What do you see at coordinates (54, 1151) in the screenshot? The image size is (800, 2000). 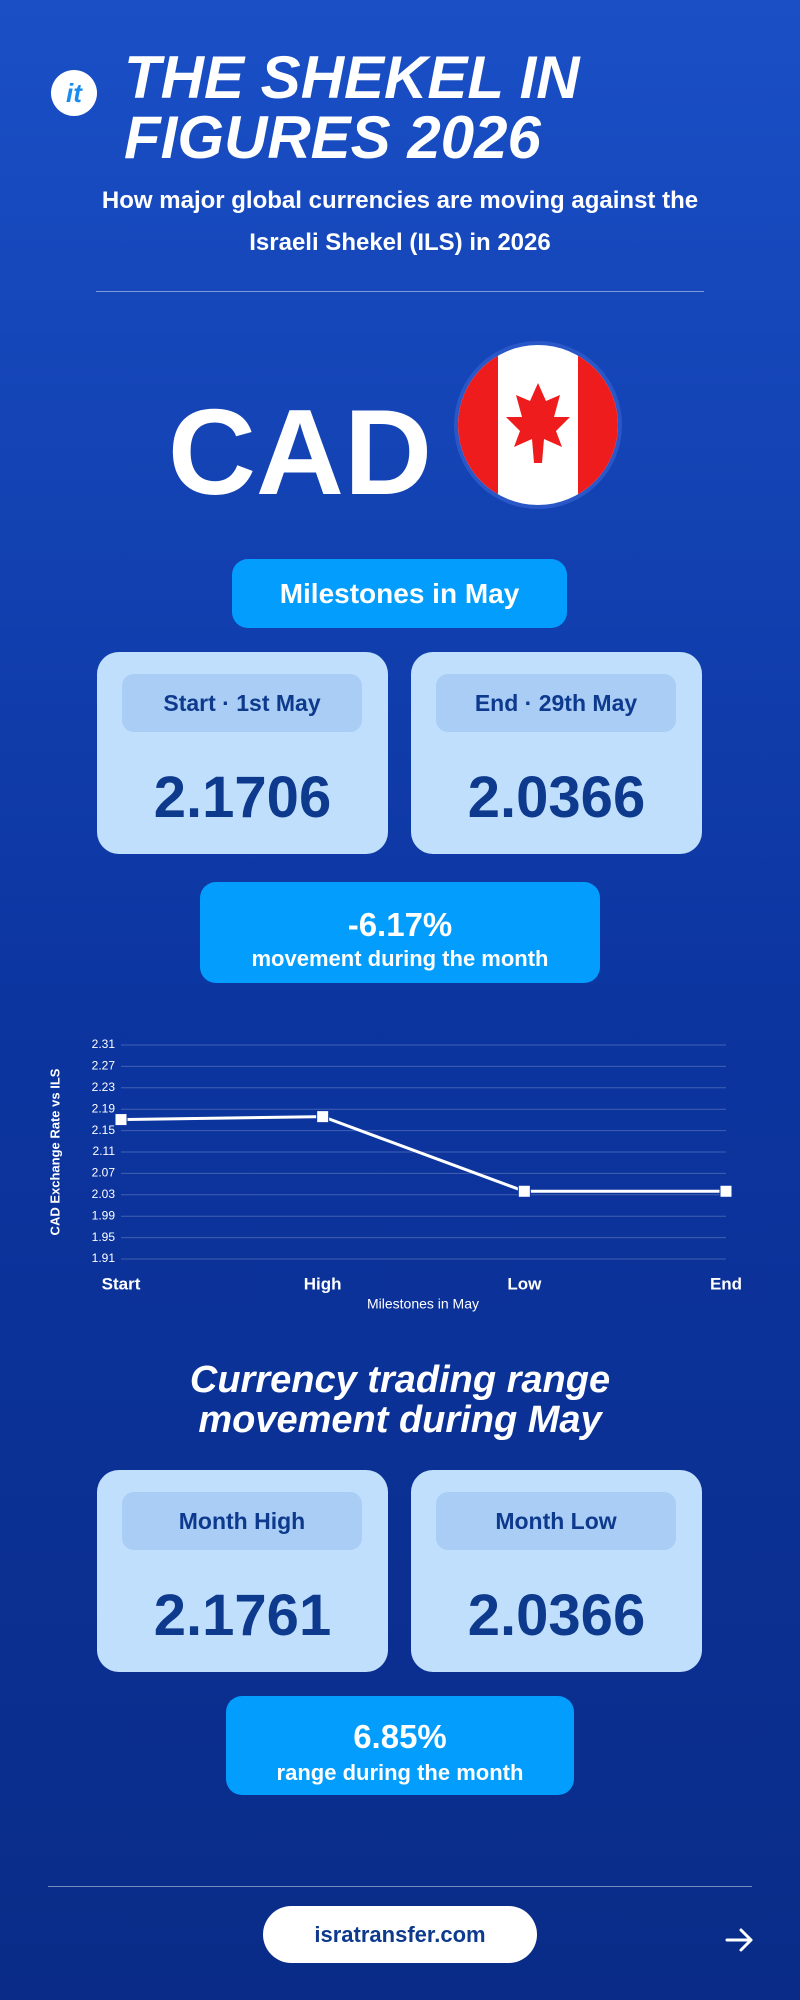 I see `y-axis-label: CAD Exchange Rate vs ILS` at bounding box center [54, 1151].